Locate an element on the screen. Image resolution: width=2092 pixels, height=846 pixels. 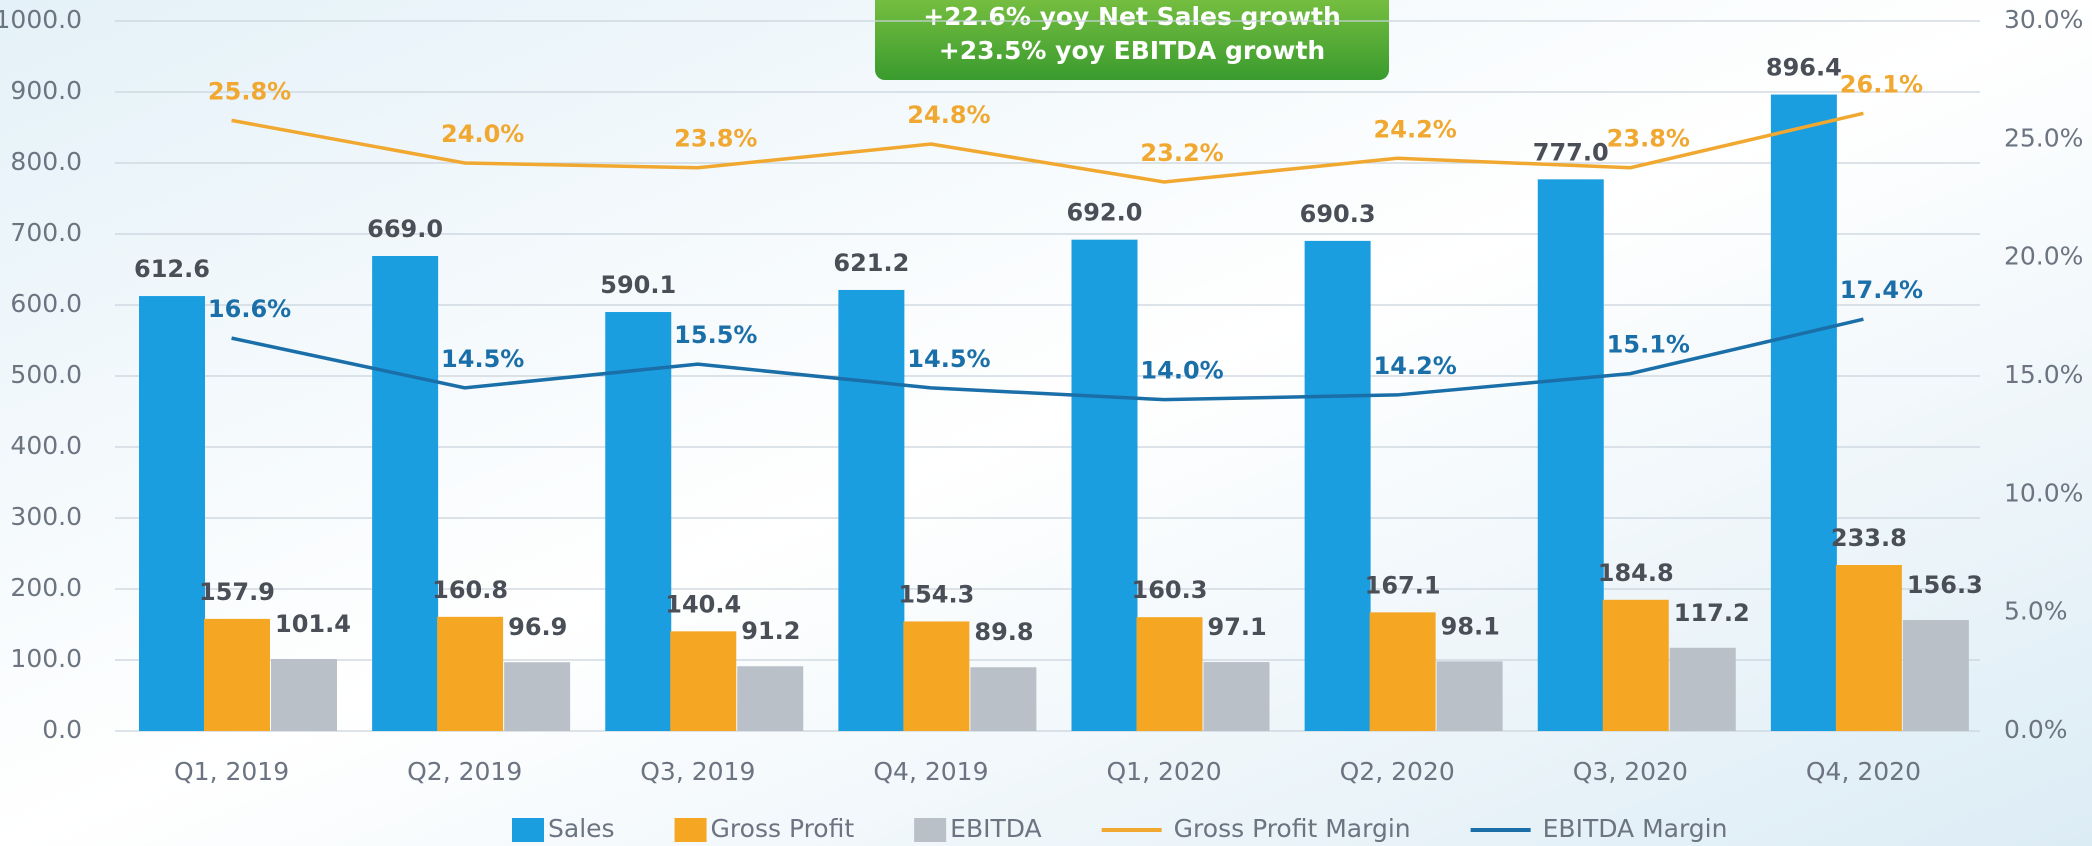
data-label: 184.8 is located at coordinates (1636, 573).